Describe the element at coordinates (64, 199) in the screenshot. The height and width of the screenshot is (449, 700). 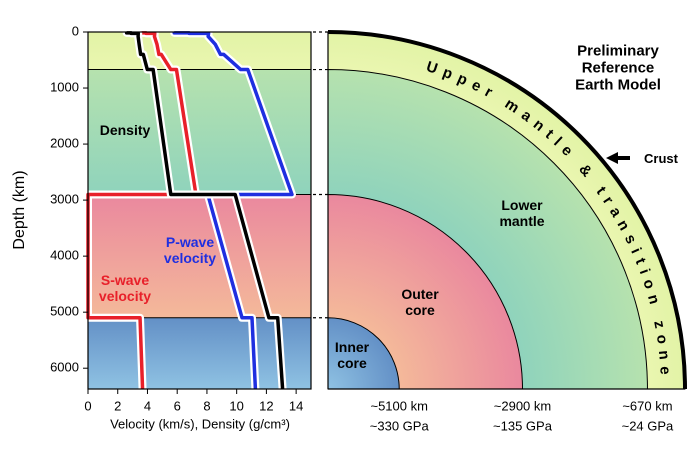
I see `y-tick-label: 3000` at that location.